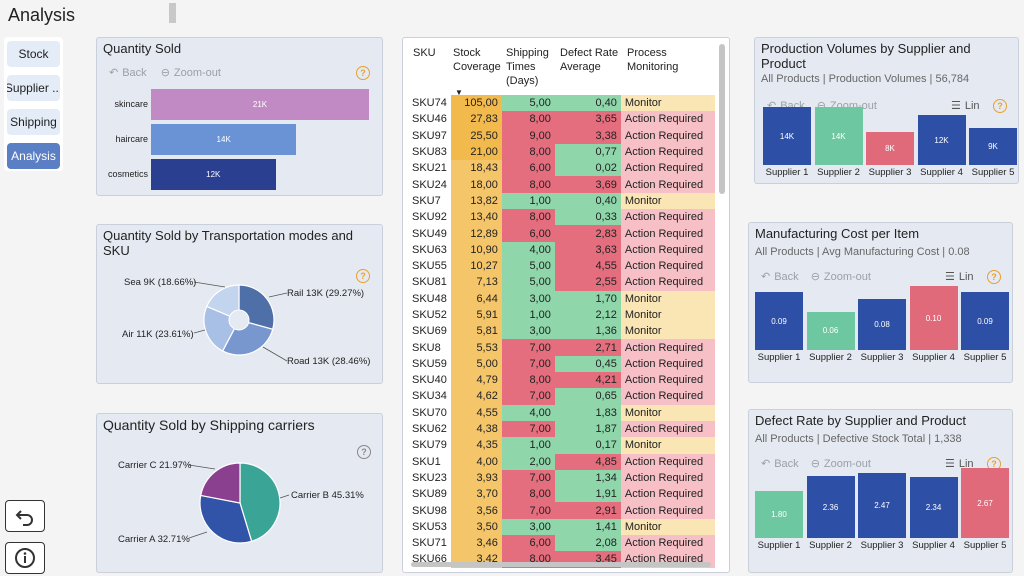 This screenshot has height=576, width=1024. What do you see at coordinates (787, 136) in the screenshot?
I see `bar-supplier-1: 14K` at bounding box center [787, 136].